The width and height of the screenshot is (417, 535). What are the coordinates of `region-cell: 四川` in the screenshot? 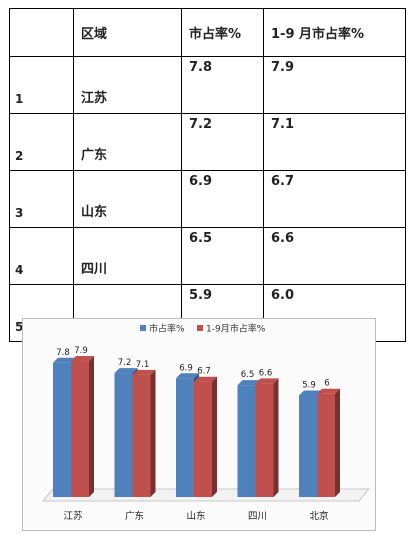 It's located at (127, 256).